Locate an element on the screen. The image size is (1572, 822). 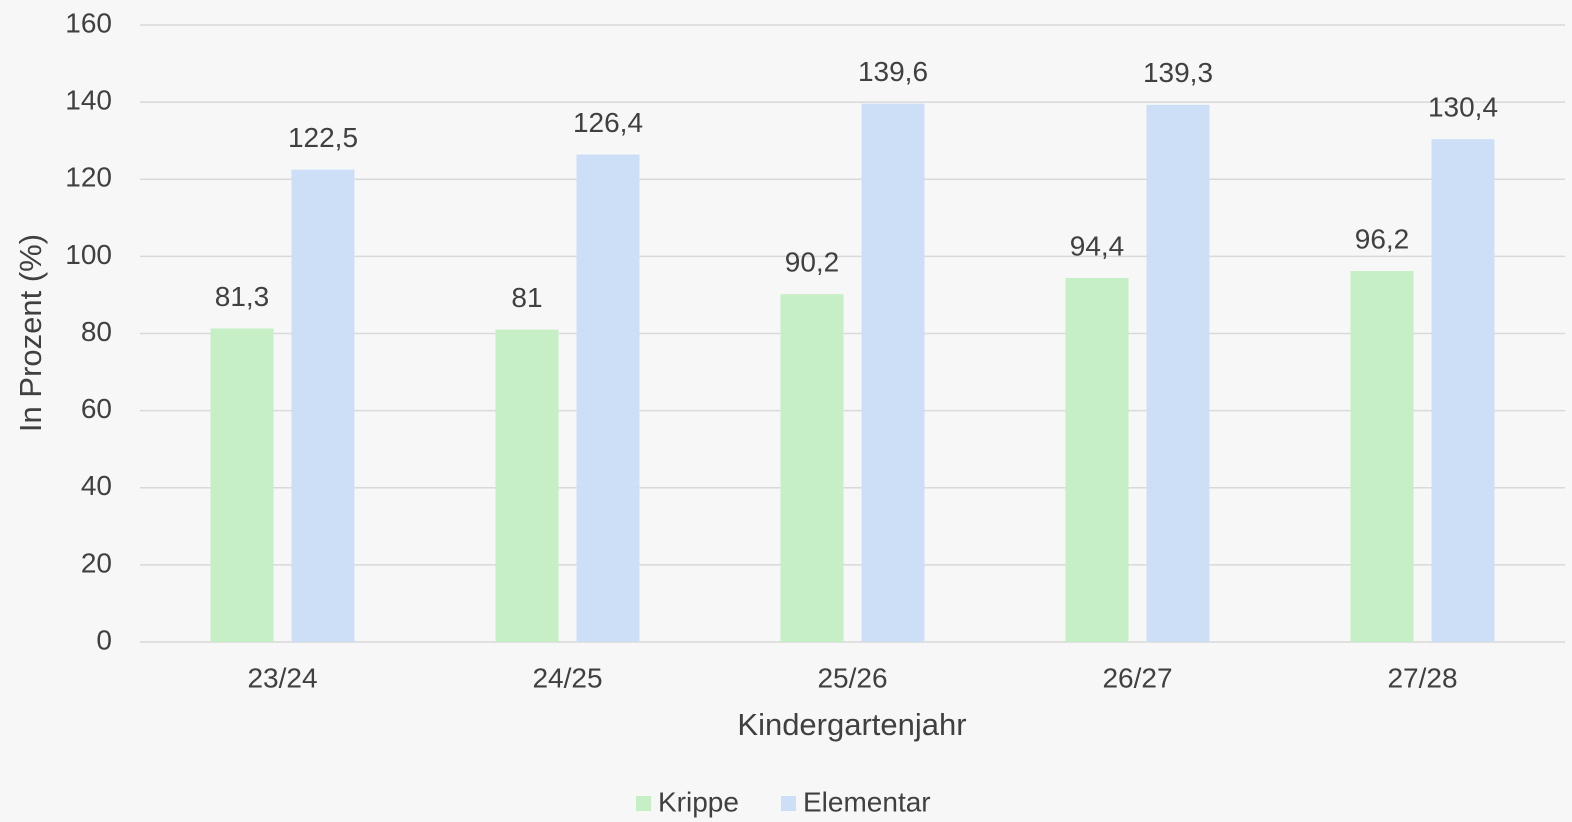
data-label: 139,3 is located at coordinates (1178, 72).